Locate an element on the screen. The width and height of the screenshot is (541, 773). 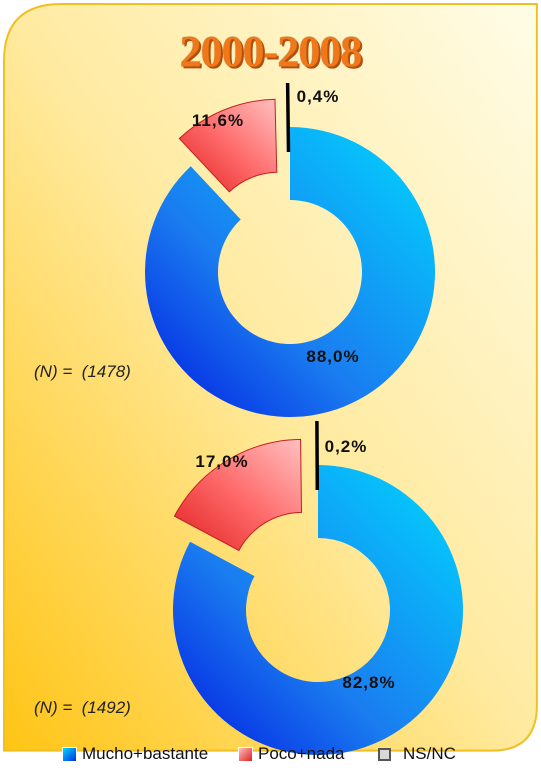
legend-item-poco: Poco+nada is located at coordinates (291, 754).